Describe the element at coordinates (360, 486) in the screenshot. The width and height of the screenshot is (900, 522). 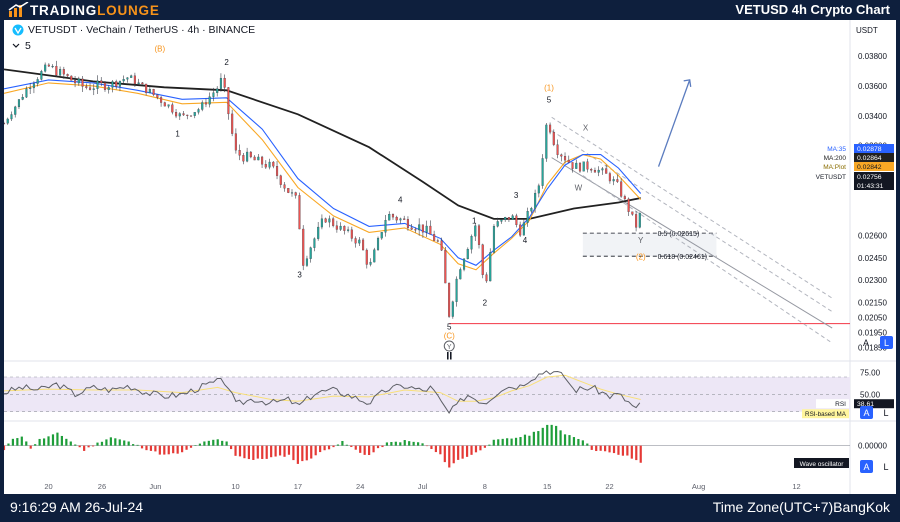
I see `x-tick-label: 24` at that location.